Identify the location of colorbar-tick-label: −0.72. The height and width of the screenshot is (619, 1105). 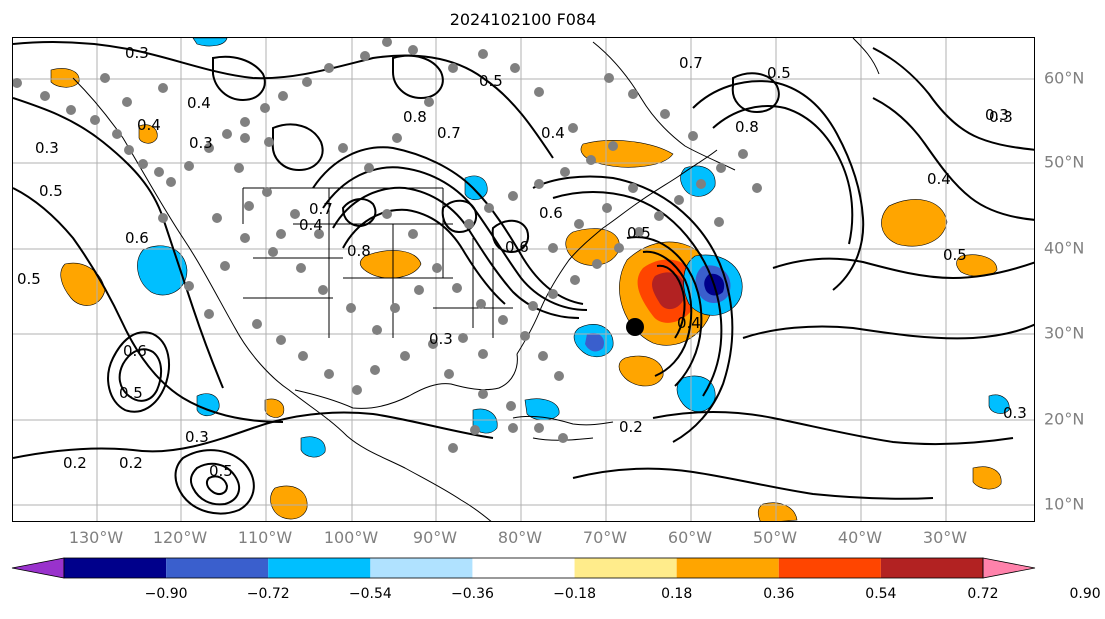
(268, 594).